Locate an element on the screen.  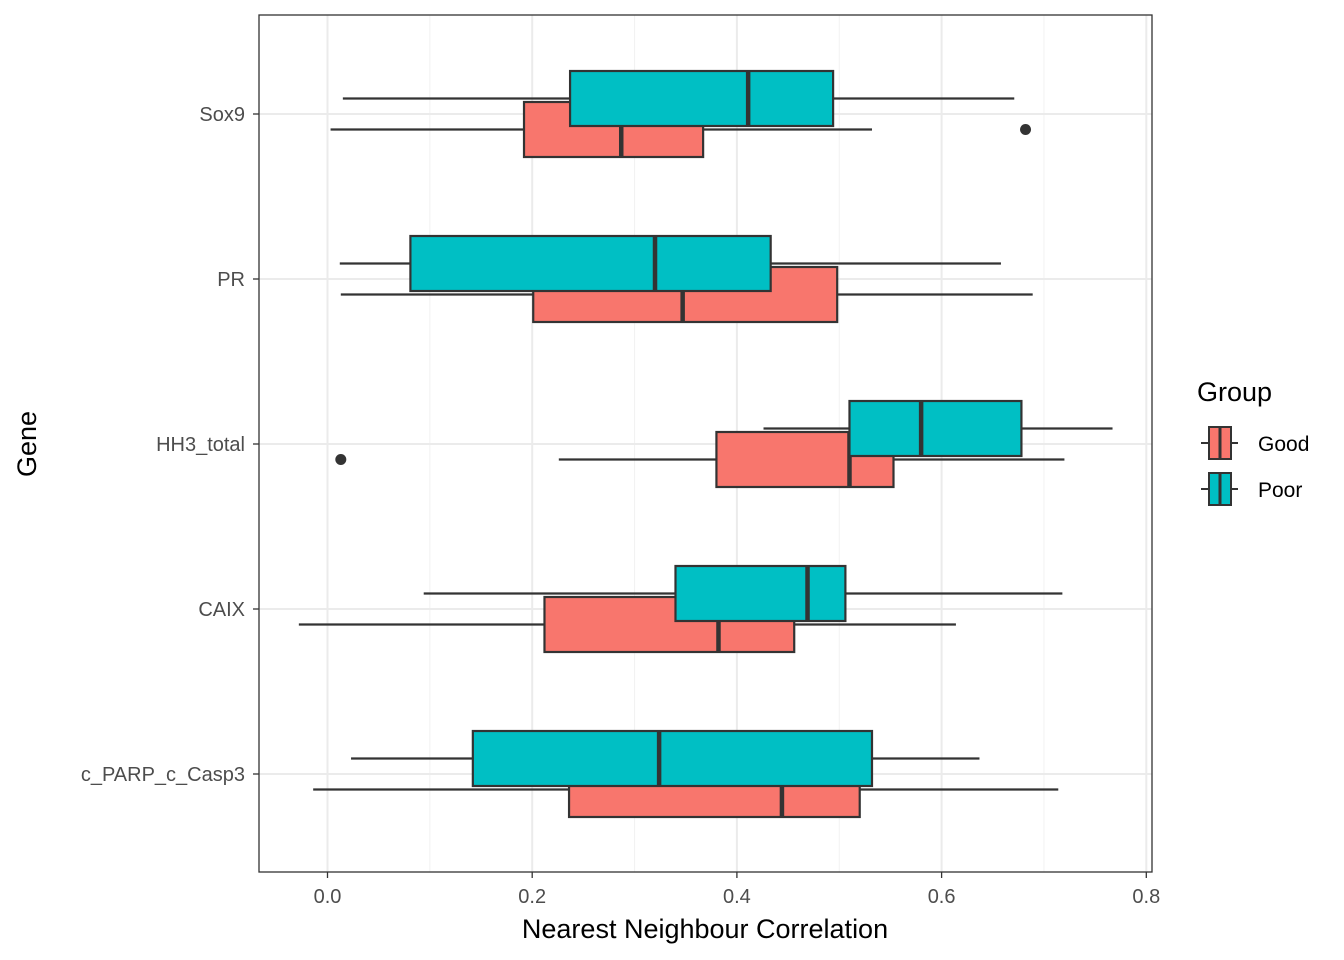
legend: Group Good Poor is located at coordinates (1253, 441).